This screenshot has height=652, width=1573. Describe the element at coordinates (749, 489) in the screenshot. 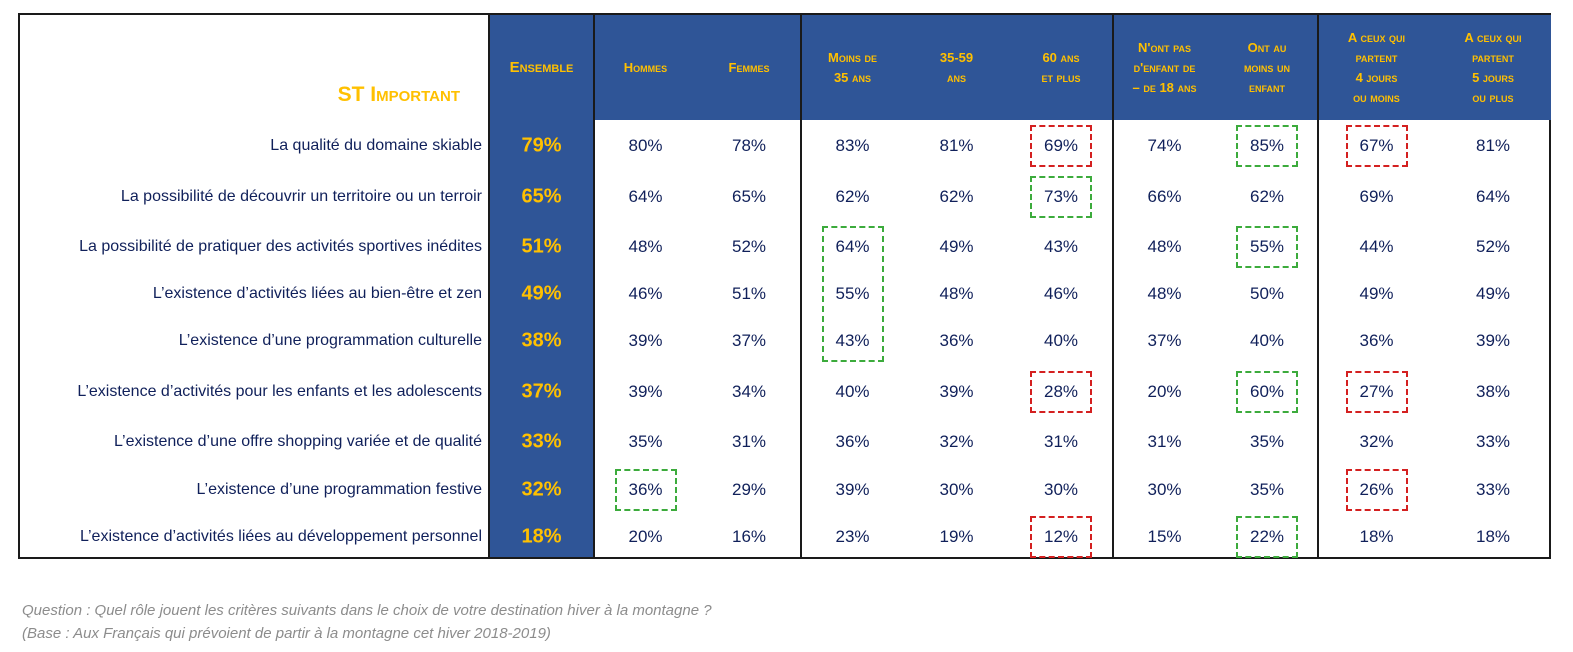

I see `table-cell: 29%` at that location.